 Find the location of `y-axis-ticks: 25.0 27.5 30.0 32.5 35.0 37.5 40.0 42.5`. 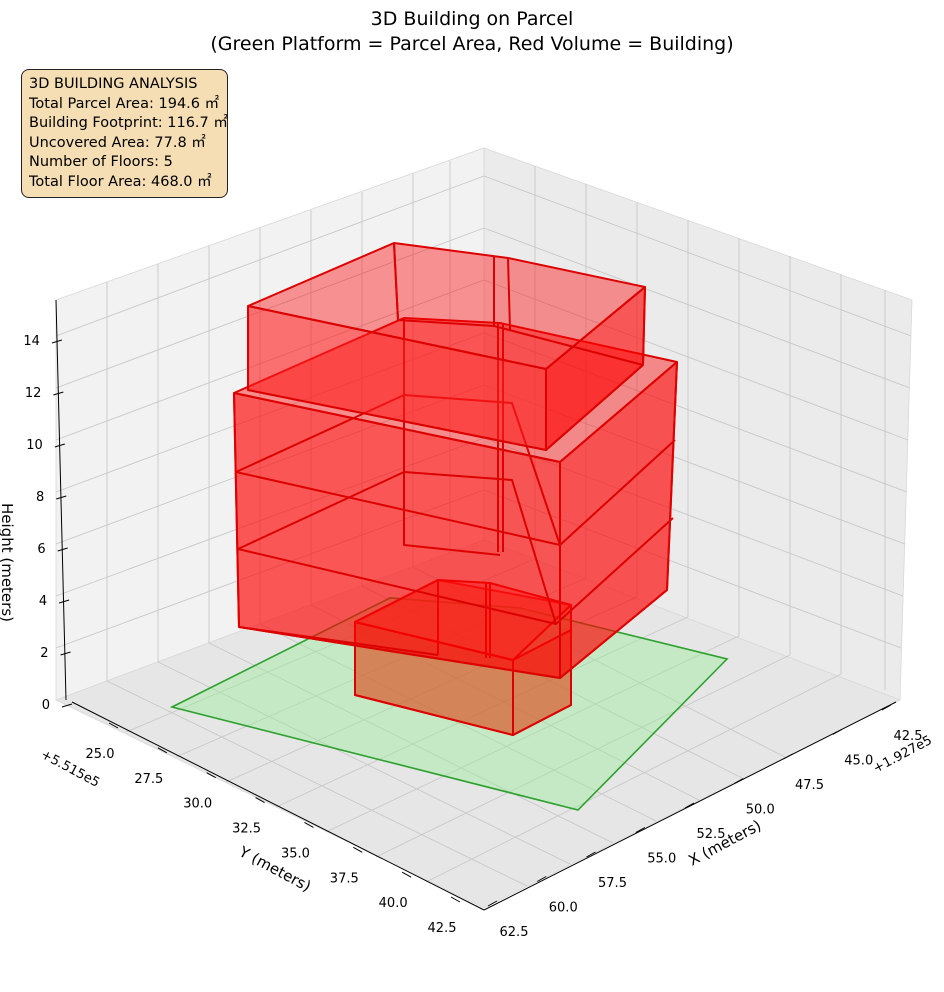

y-axis-ticks: 25.0 27.5 30.0 32.5 35.0 37.5 40.0 42.5 is located at coordinates (273, 829).